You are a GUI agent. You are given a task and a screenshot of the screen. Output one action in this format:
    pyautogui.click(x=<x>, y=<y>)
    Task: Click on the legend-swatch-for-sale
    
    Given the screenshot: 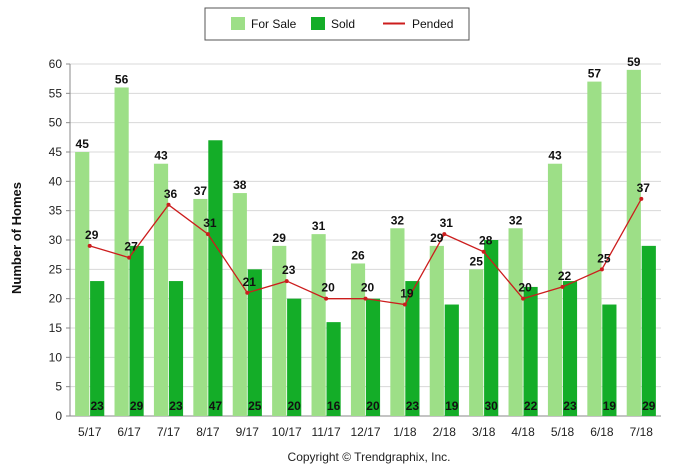 What is the action you would take?
    pyautogui.click(x=238, y=23)
    